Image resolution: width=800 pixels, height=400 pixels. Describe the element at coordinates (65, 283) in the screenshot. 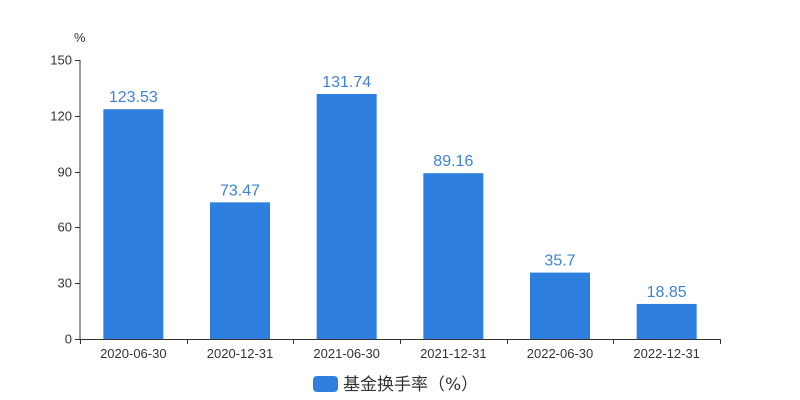

I see `y-tick-label: 30` at that location.